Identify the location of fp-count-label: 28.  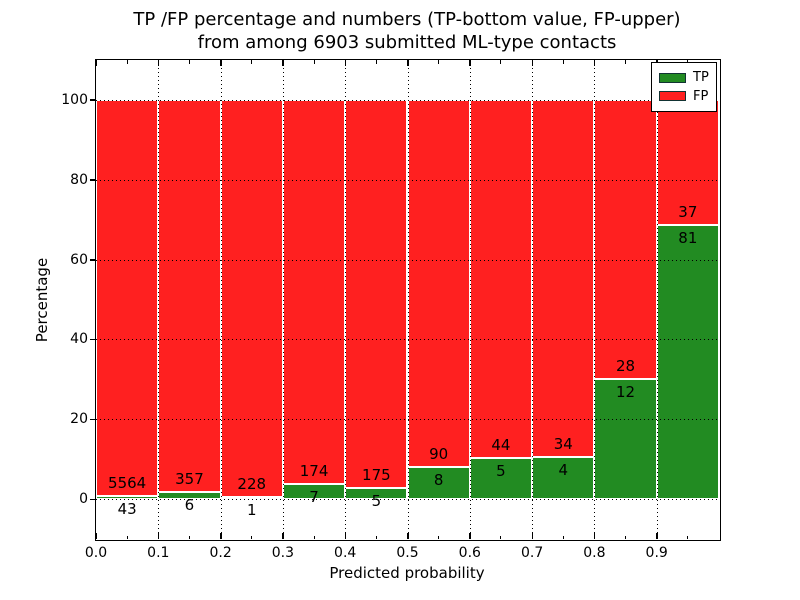
(626, 366).